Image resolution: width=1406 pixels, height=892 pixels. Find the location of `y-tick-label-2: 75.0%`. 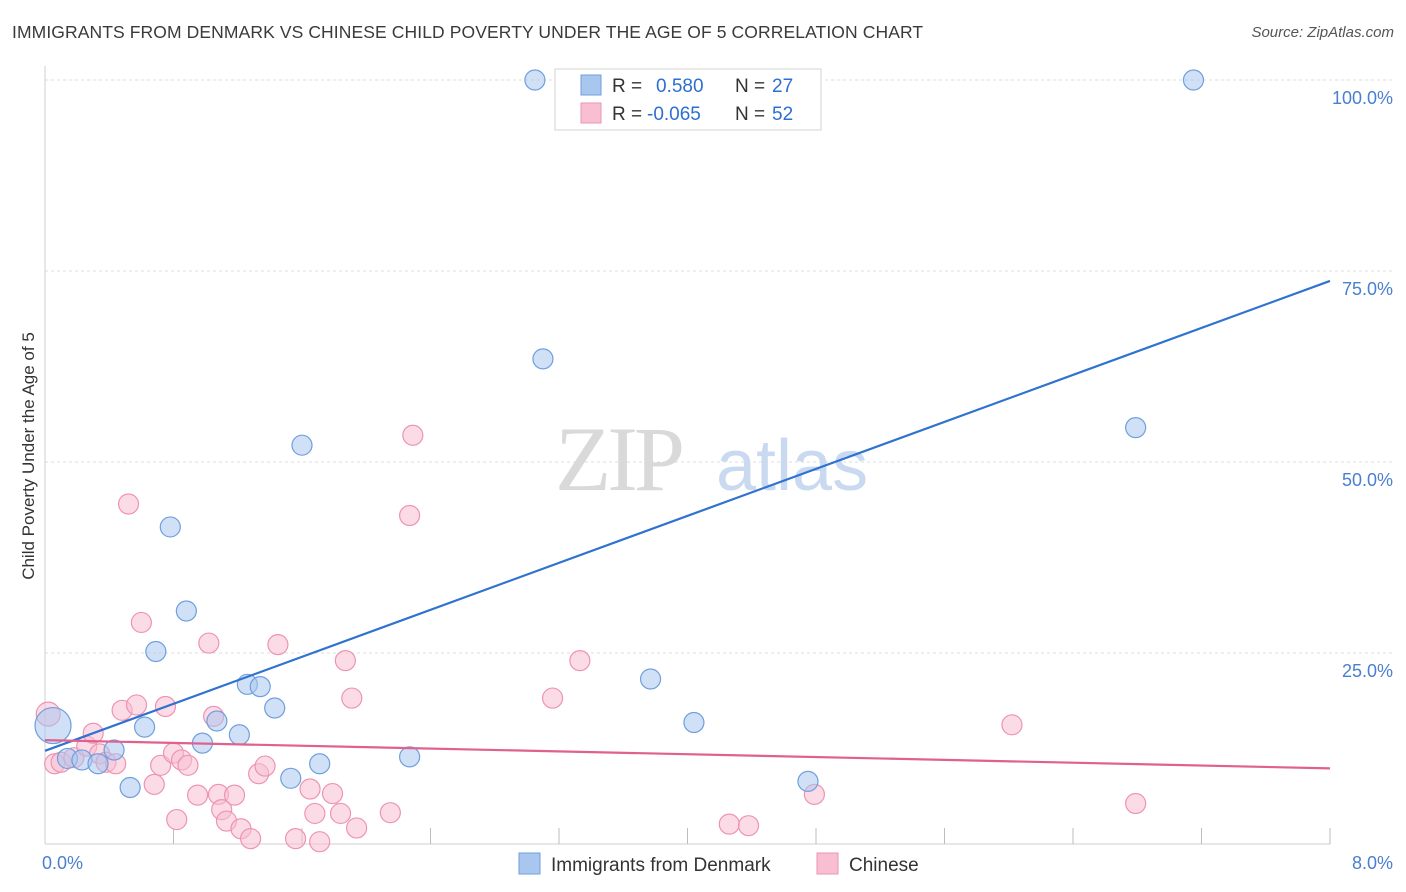

y-tick-label-2: 75.0% is located at coordinates (1367, 289).